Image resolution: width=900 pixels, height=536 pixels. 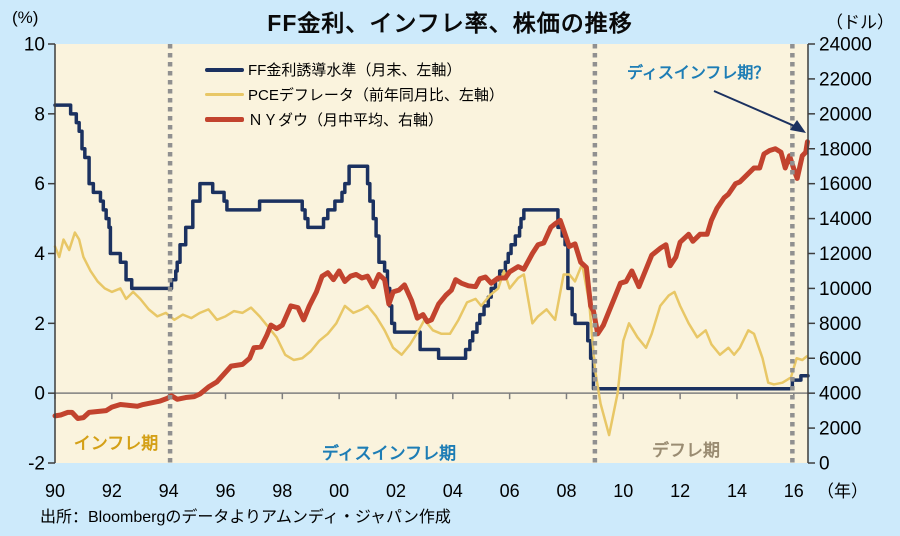 I want to click on x-tick-label: 98, so click(x=282, y=491).